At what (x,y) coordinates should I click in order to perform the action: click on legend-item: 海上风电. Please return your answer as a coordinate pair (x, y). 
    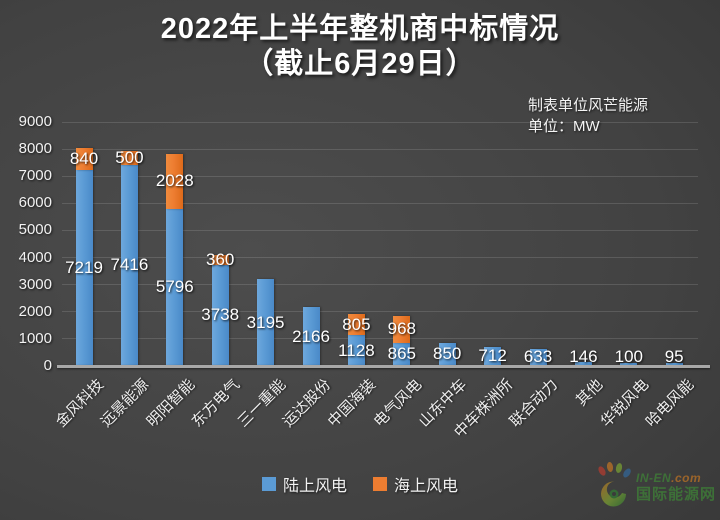
    Looking at the image, I should click on (415, 484).